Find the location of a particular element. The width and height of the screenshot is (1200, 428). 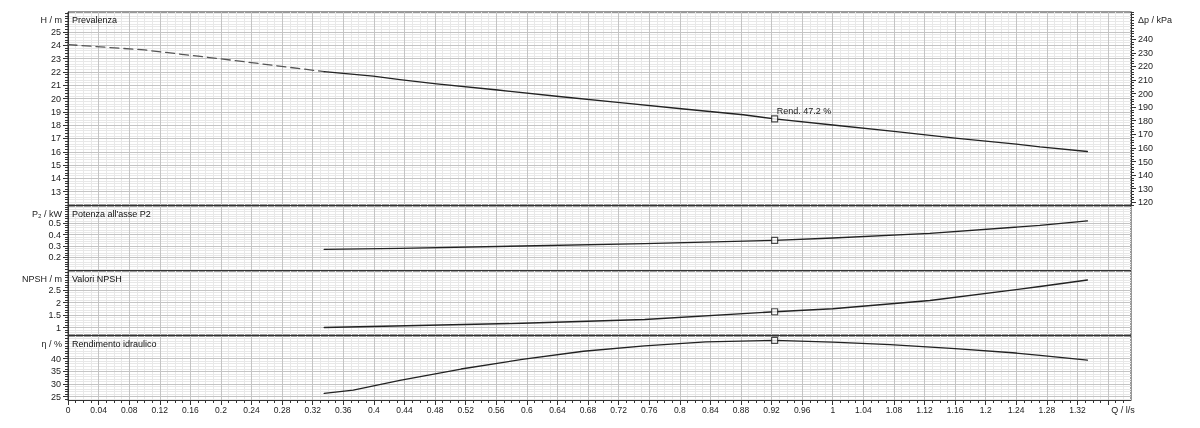

y2-tick-label: 180 is located at coordinates (1146, 120).